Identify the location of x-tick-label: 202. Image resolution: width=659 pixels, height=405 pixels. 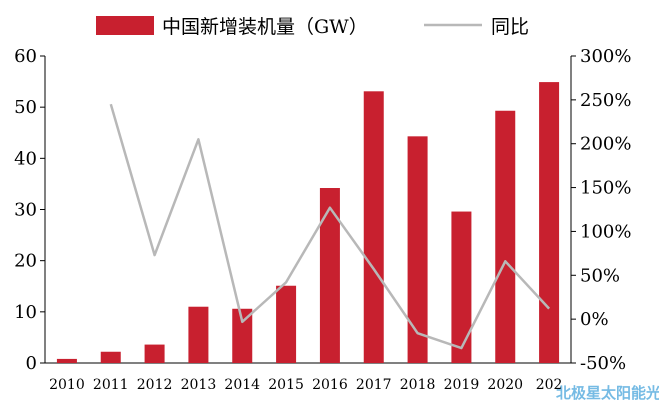
(549, 385).